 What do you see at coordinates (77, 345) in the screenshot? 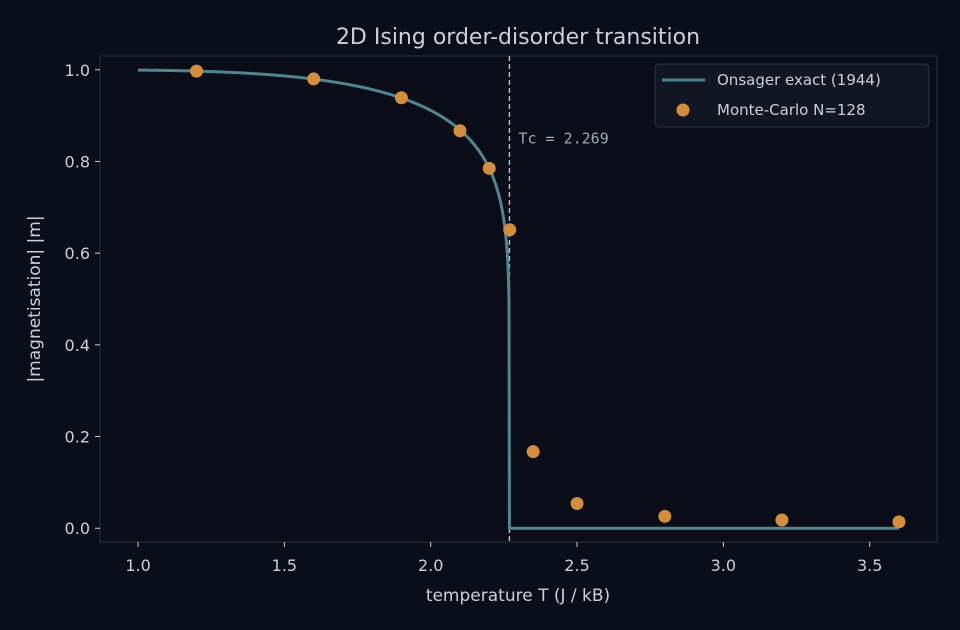
I see `y-tick-label: 0.4` at bounding box center [77, 345].